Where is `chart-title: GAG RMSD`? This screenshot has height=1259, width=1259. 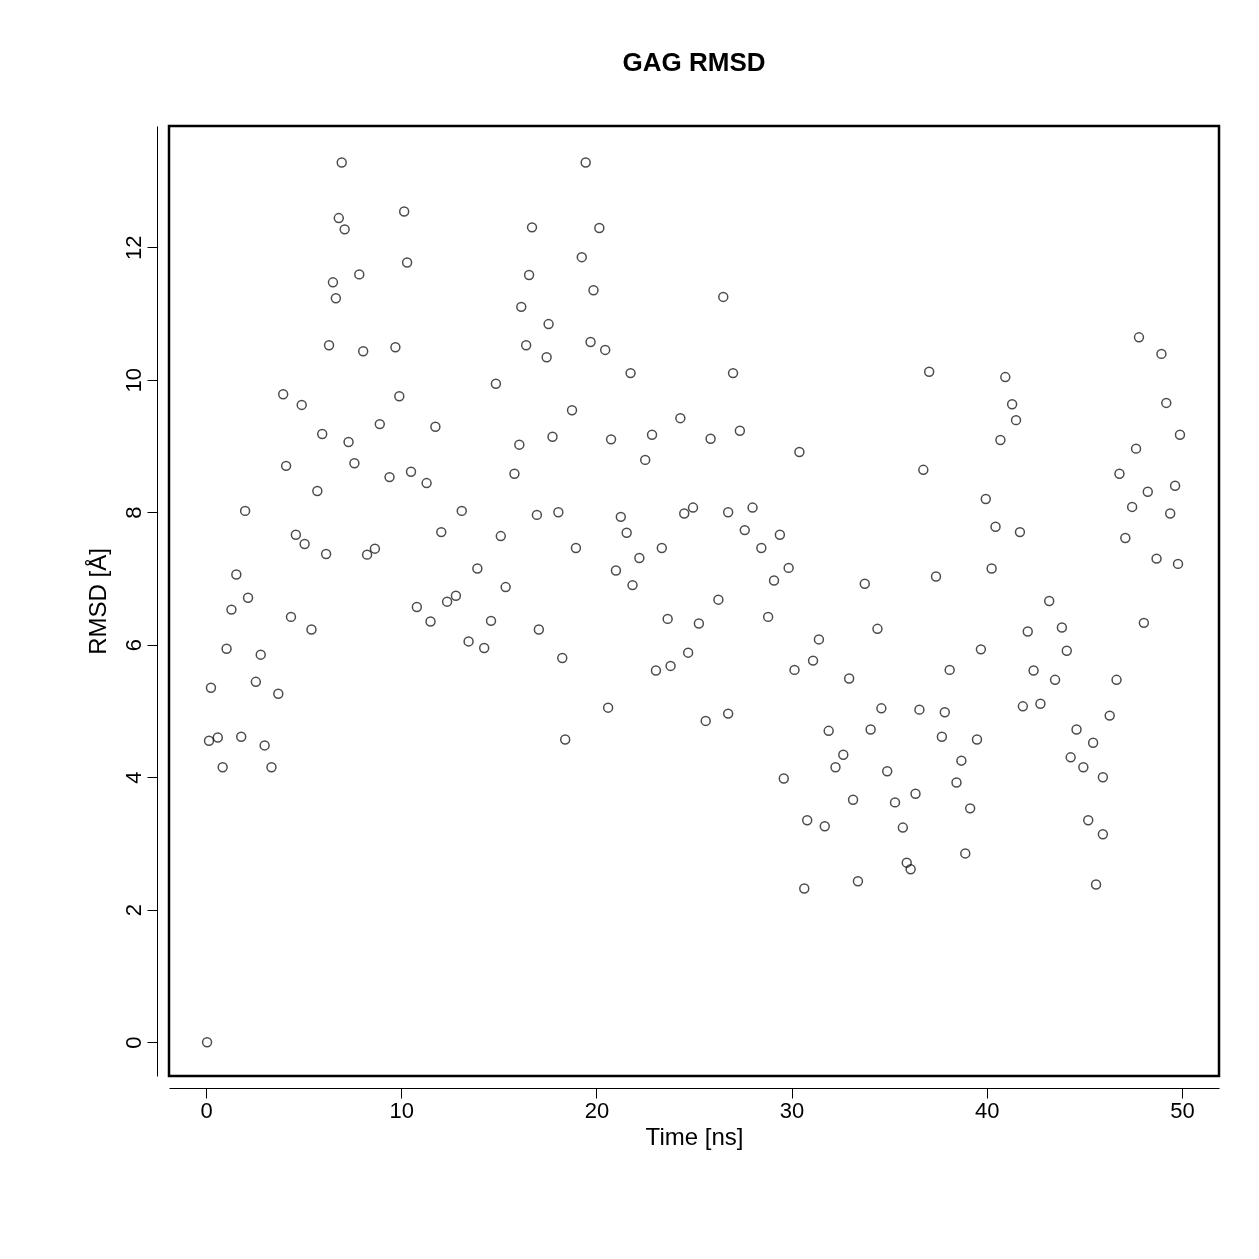
chart-title: GAG RMSD is located at coordinates (694, 62).